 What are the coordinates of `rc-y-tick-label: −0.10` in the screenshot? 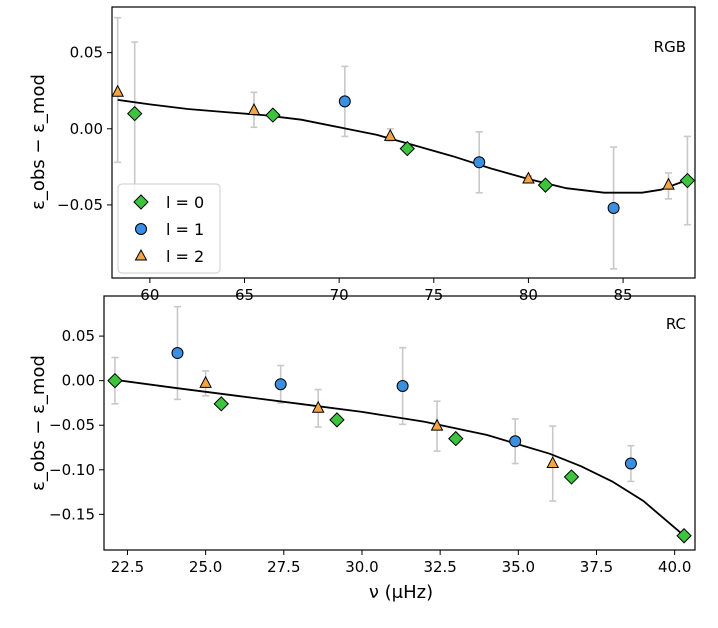 It's located at (72, 470).